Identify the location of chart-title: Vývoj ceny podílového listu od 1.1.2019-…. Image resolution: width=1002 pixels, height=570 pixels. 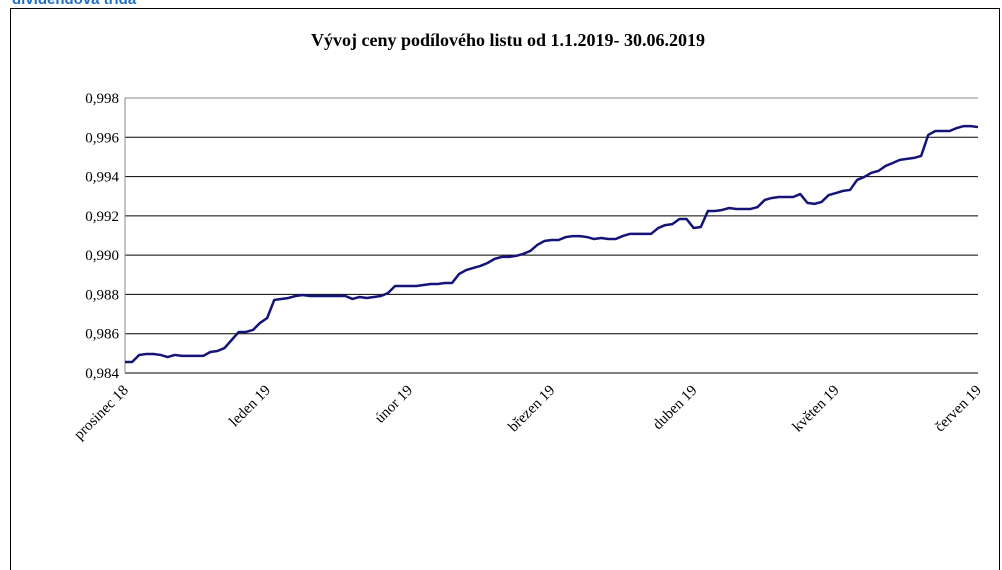
(508, 40).